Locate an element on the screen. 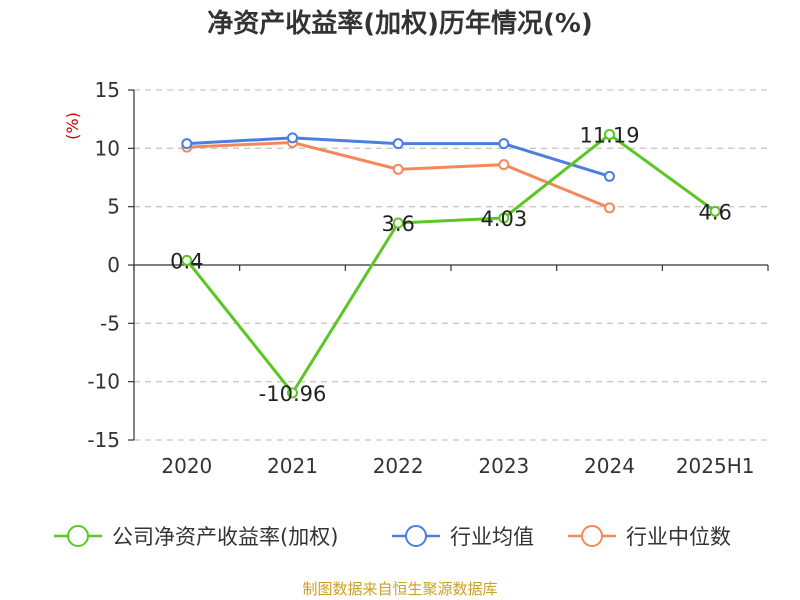 Image resolution: width=800 pixels, height=600 pixels. legend-label: 公司净资产收益率(加权) is located at coordinates (225, 537).